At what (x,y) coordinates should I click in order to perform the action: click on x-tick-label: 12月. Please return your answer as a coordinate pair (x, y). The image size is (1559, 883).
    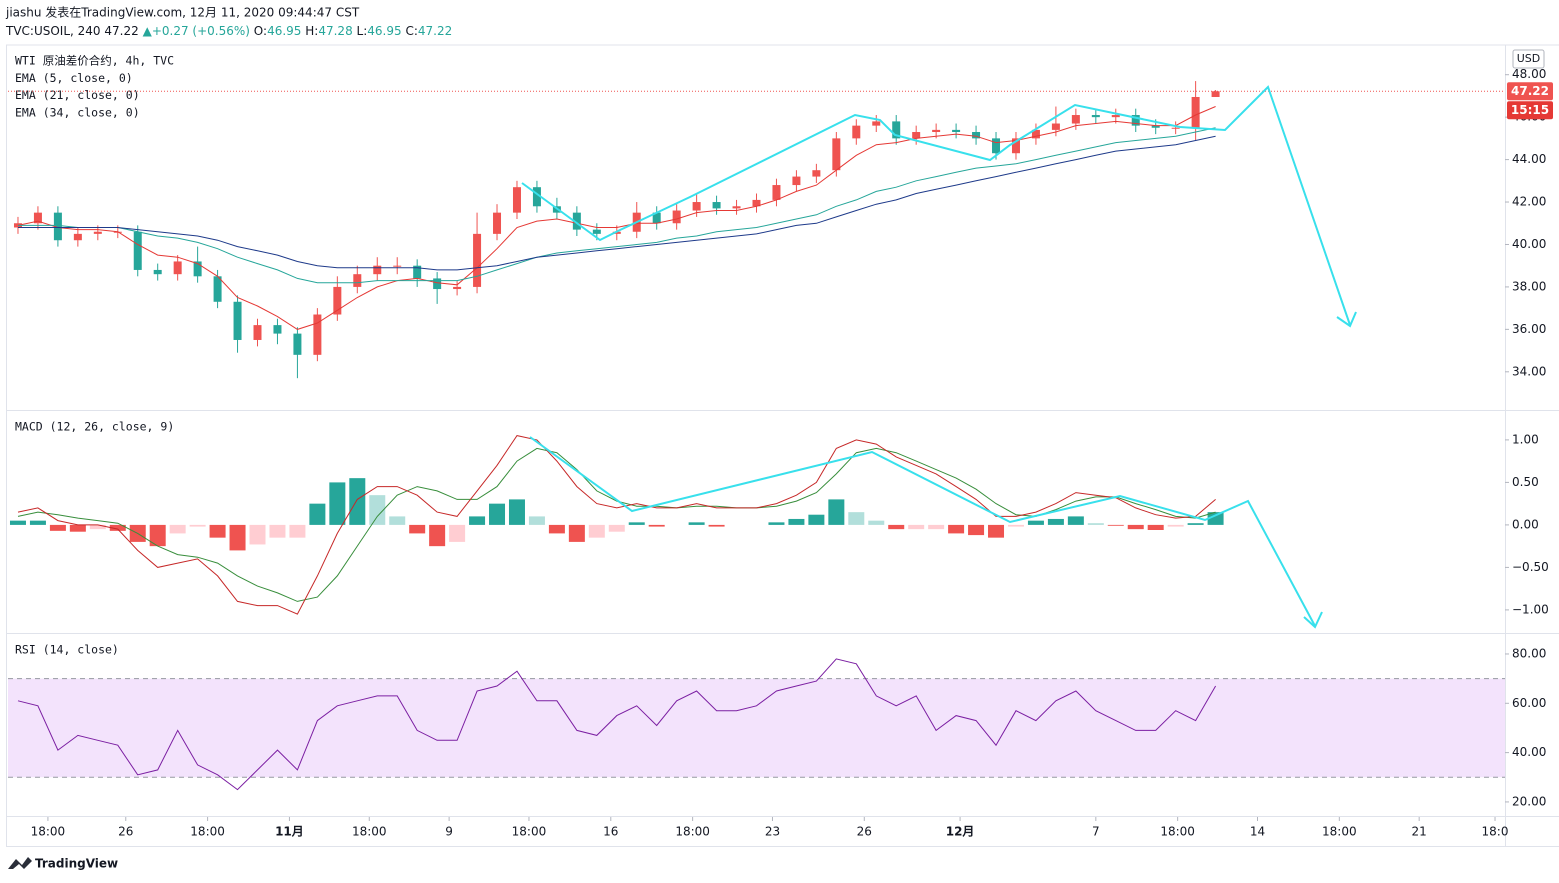
    Looking at the image, I should click on (960, 832).